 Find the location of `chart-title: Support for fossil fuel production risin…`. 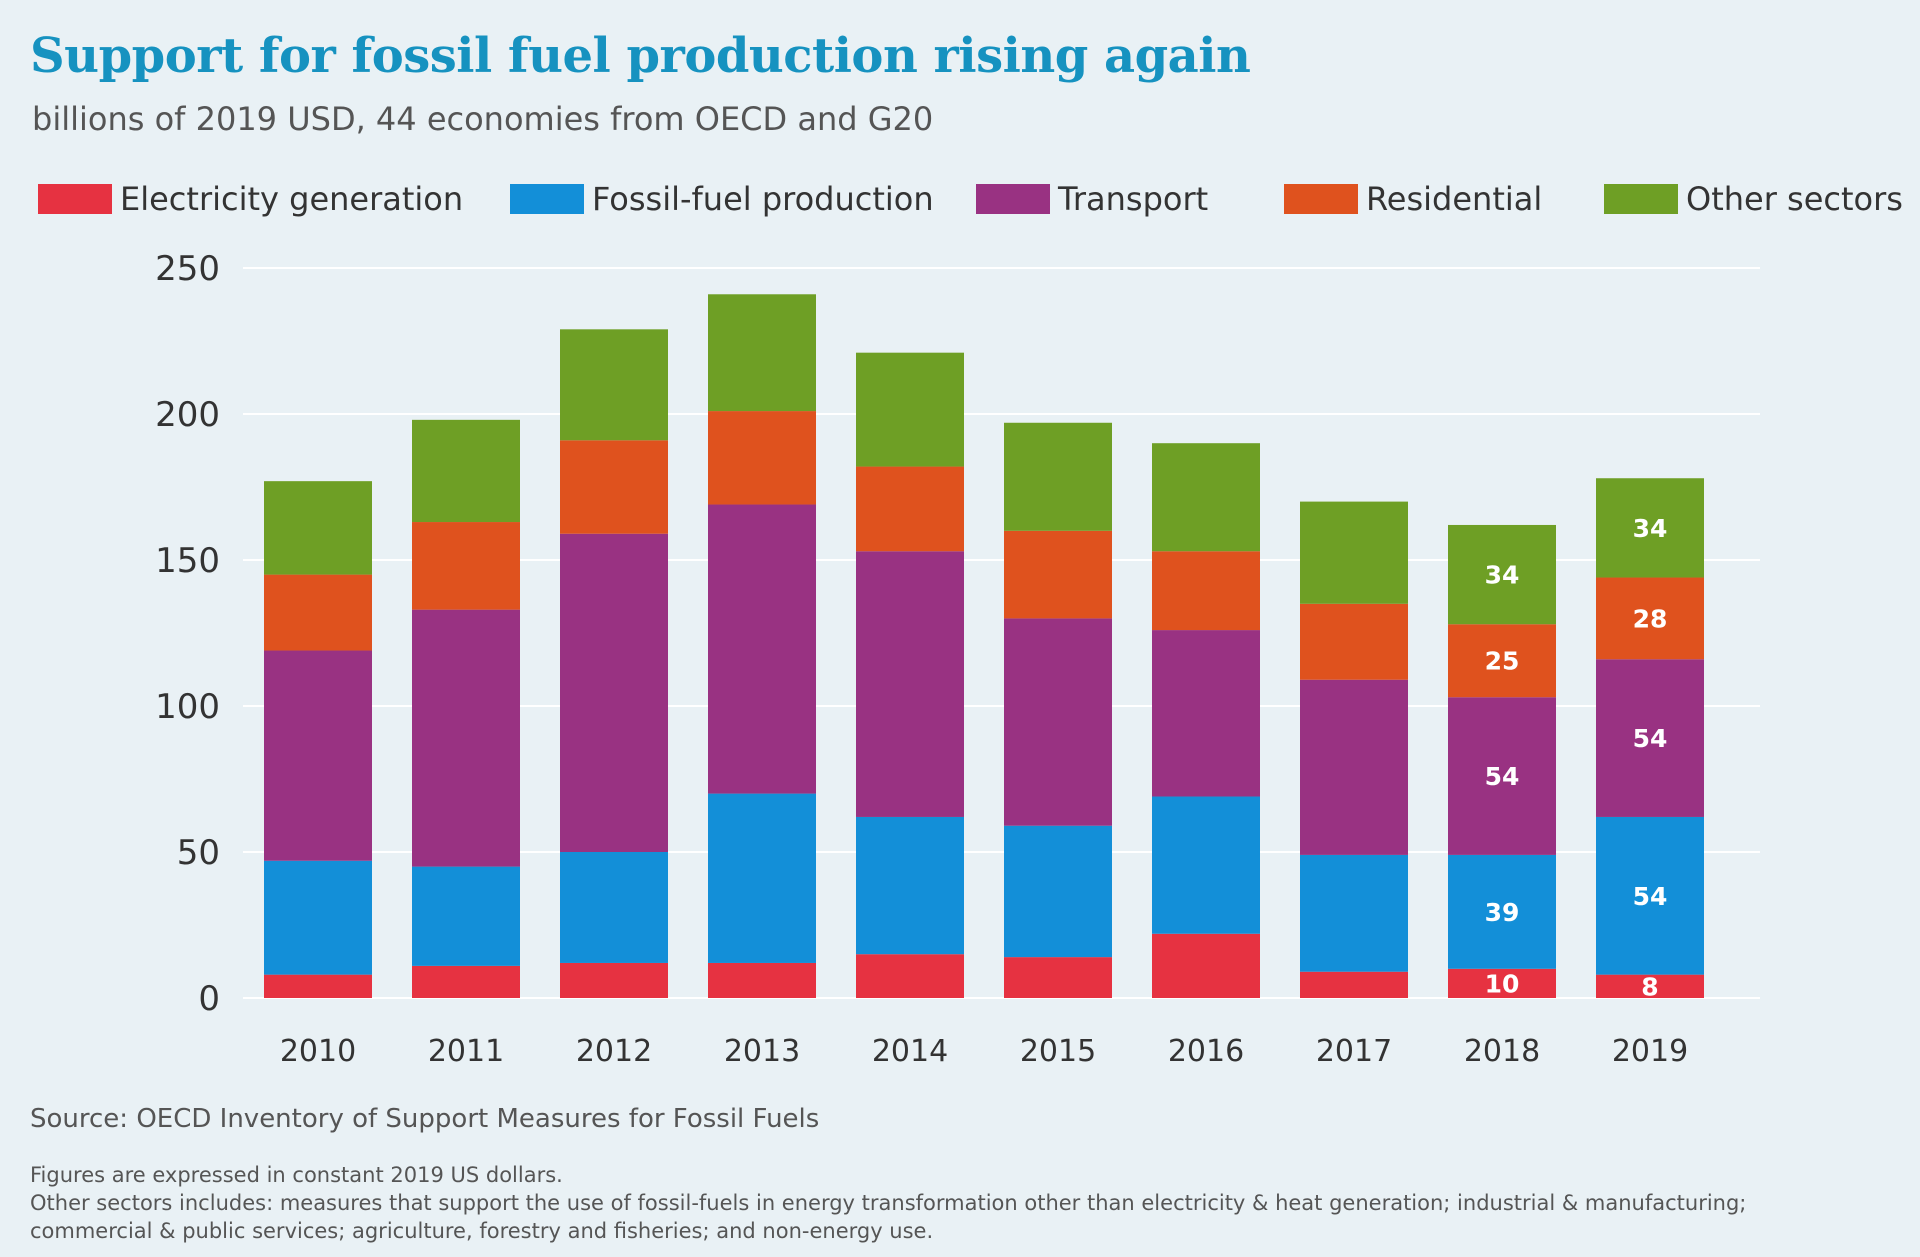

chart-title: Support for fossil fuel production risin… is located at coordinates (640, 56).